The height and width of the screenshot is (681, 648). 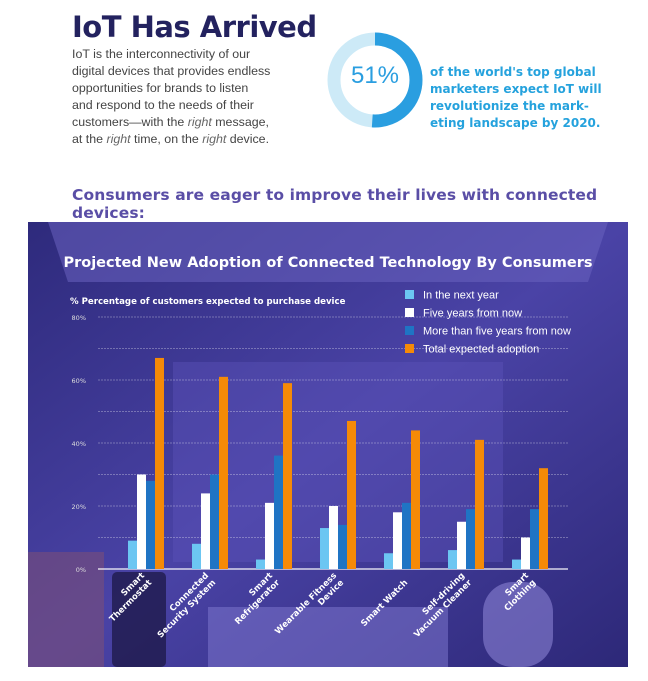 I want to click on stat-line: revolutionize the mark-, so click(x=509, y=106).